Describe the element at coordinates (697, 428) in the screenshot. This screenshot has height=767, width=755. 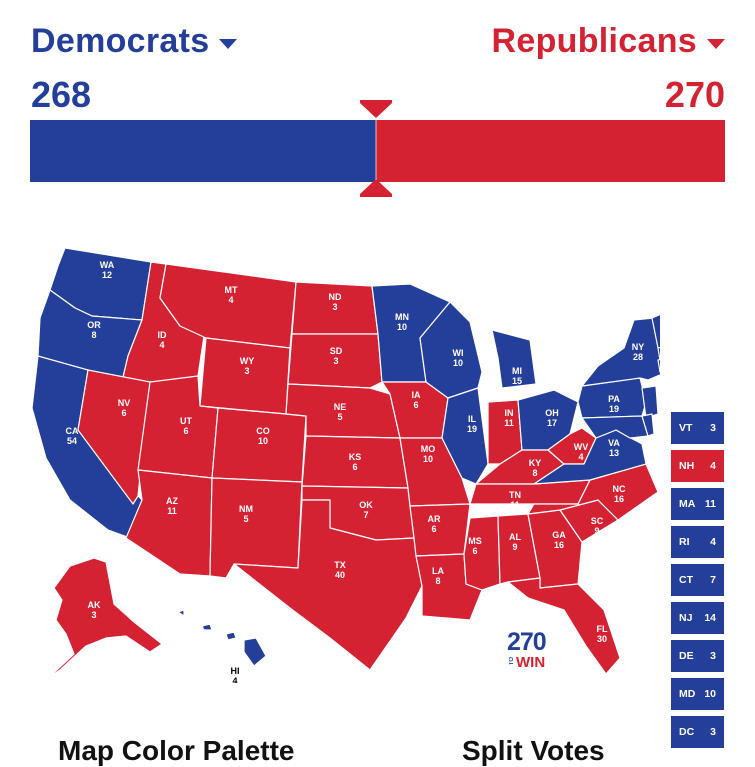
I see `small-state-box-vt: VT 3` at that location.